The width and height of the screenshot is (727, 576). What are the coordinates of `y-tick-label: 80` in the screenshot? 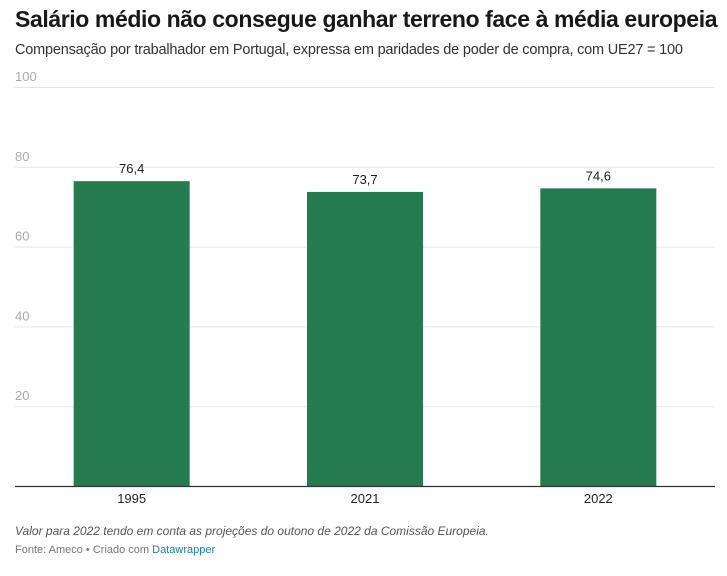 It's located at (22, 156).